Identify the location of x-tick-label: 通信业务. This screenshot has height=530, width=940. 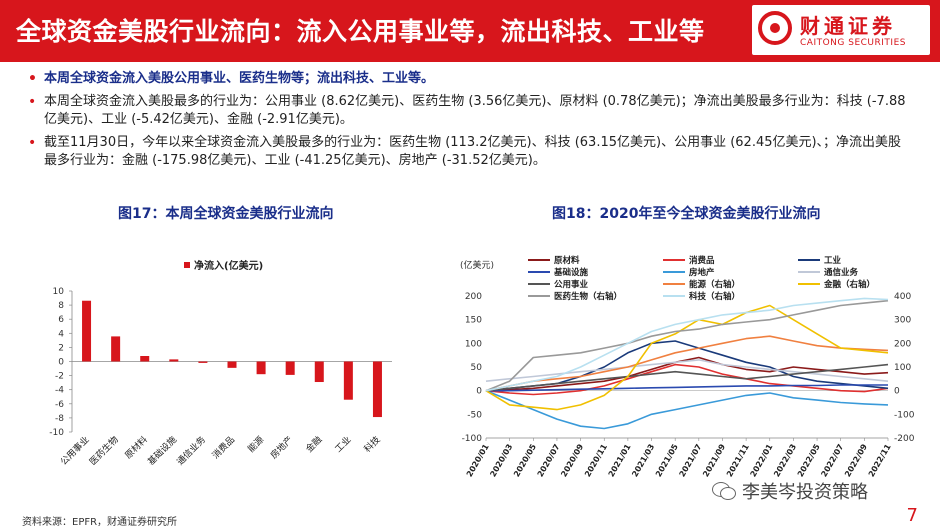
(191, 451).